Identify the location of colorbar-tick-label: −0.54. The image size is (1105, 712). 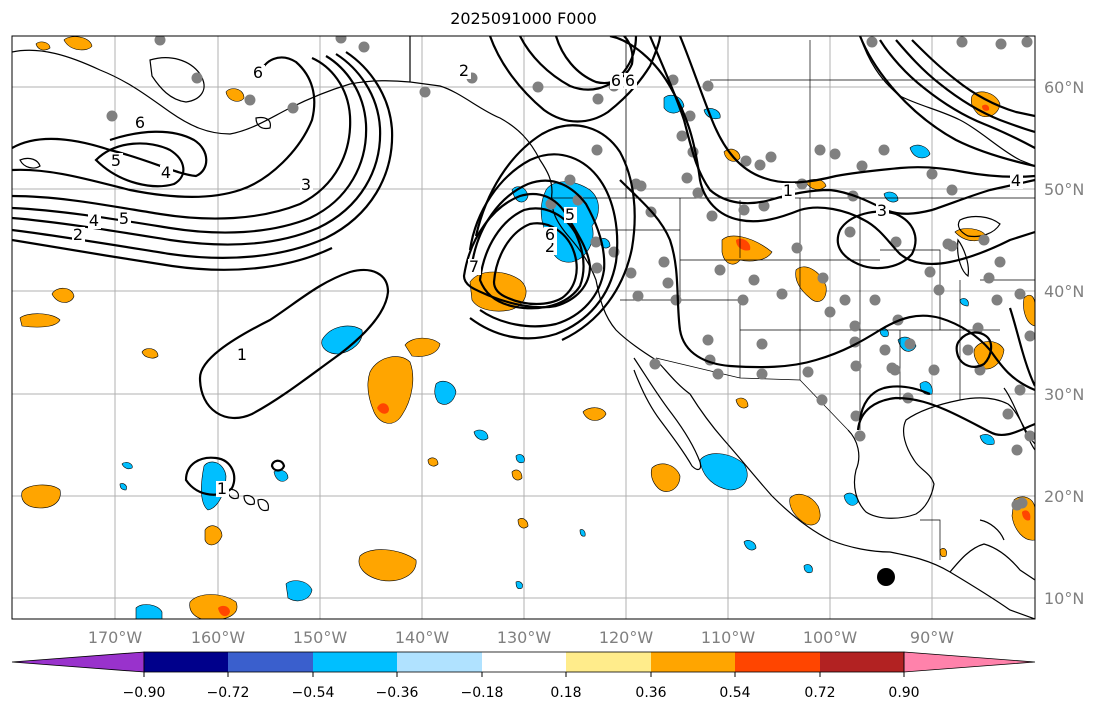
(313, 693).